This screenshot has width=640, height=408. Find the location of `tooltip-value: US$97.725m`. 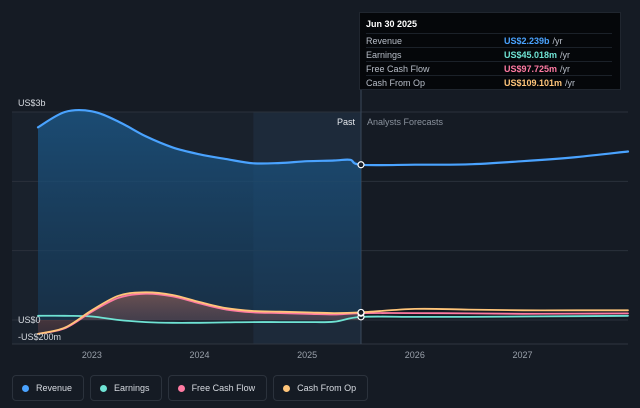

tooltip-value: US$97.725m is located at coordinates (531, 68).